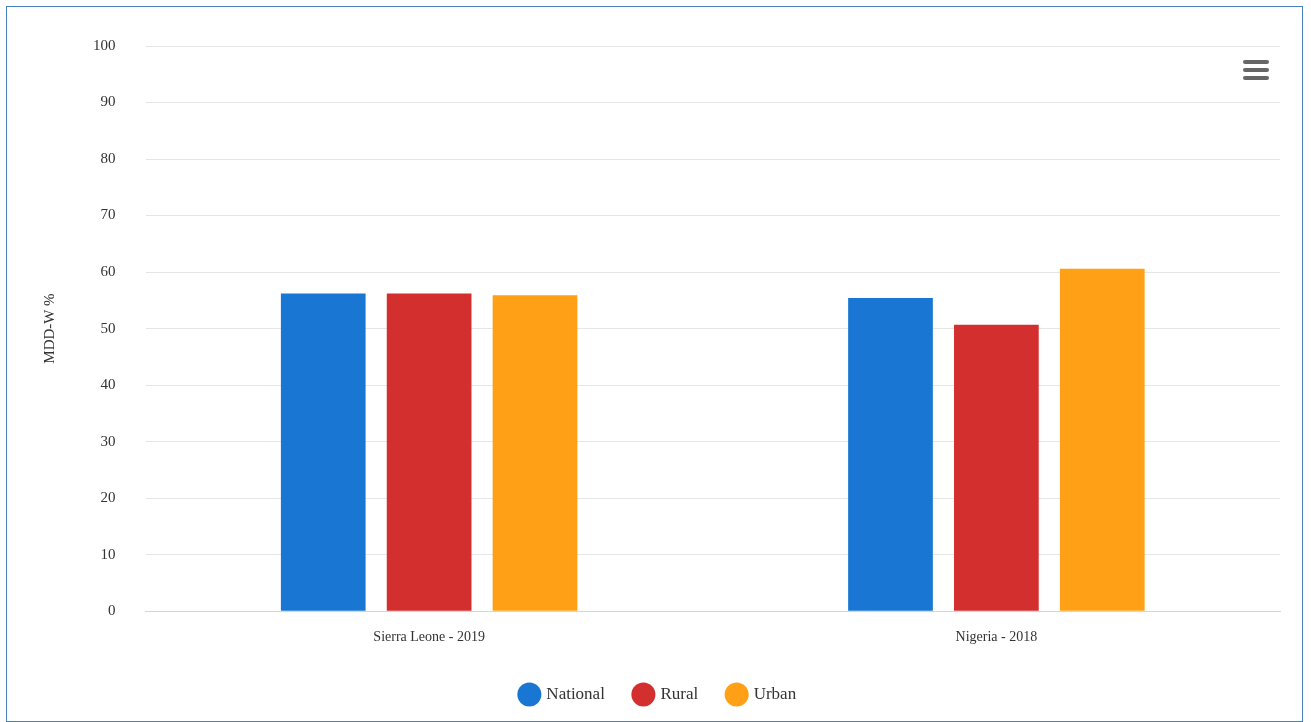 This screenshot has height=722, width=1311. What do you see at coordinates (108, 553) in the screenshot?
I see `y-tick-label: 10` at bounding box center [108, 553].